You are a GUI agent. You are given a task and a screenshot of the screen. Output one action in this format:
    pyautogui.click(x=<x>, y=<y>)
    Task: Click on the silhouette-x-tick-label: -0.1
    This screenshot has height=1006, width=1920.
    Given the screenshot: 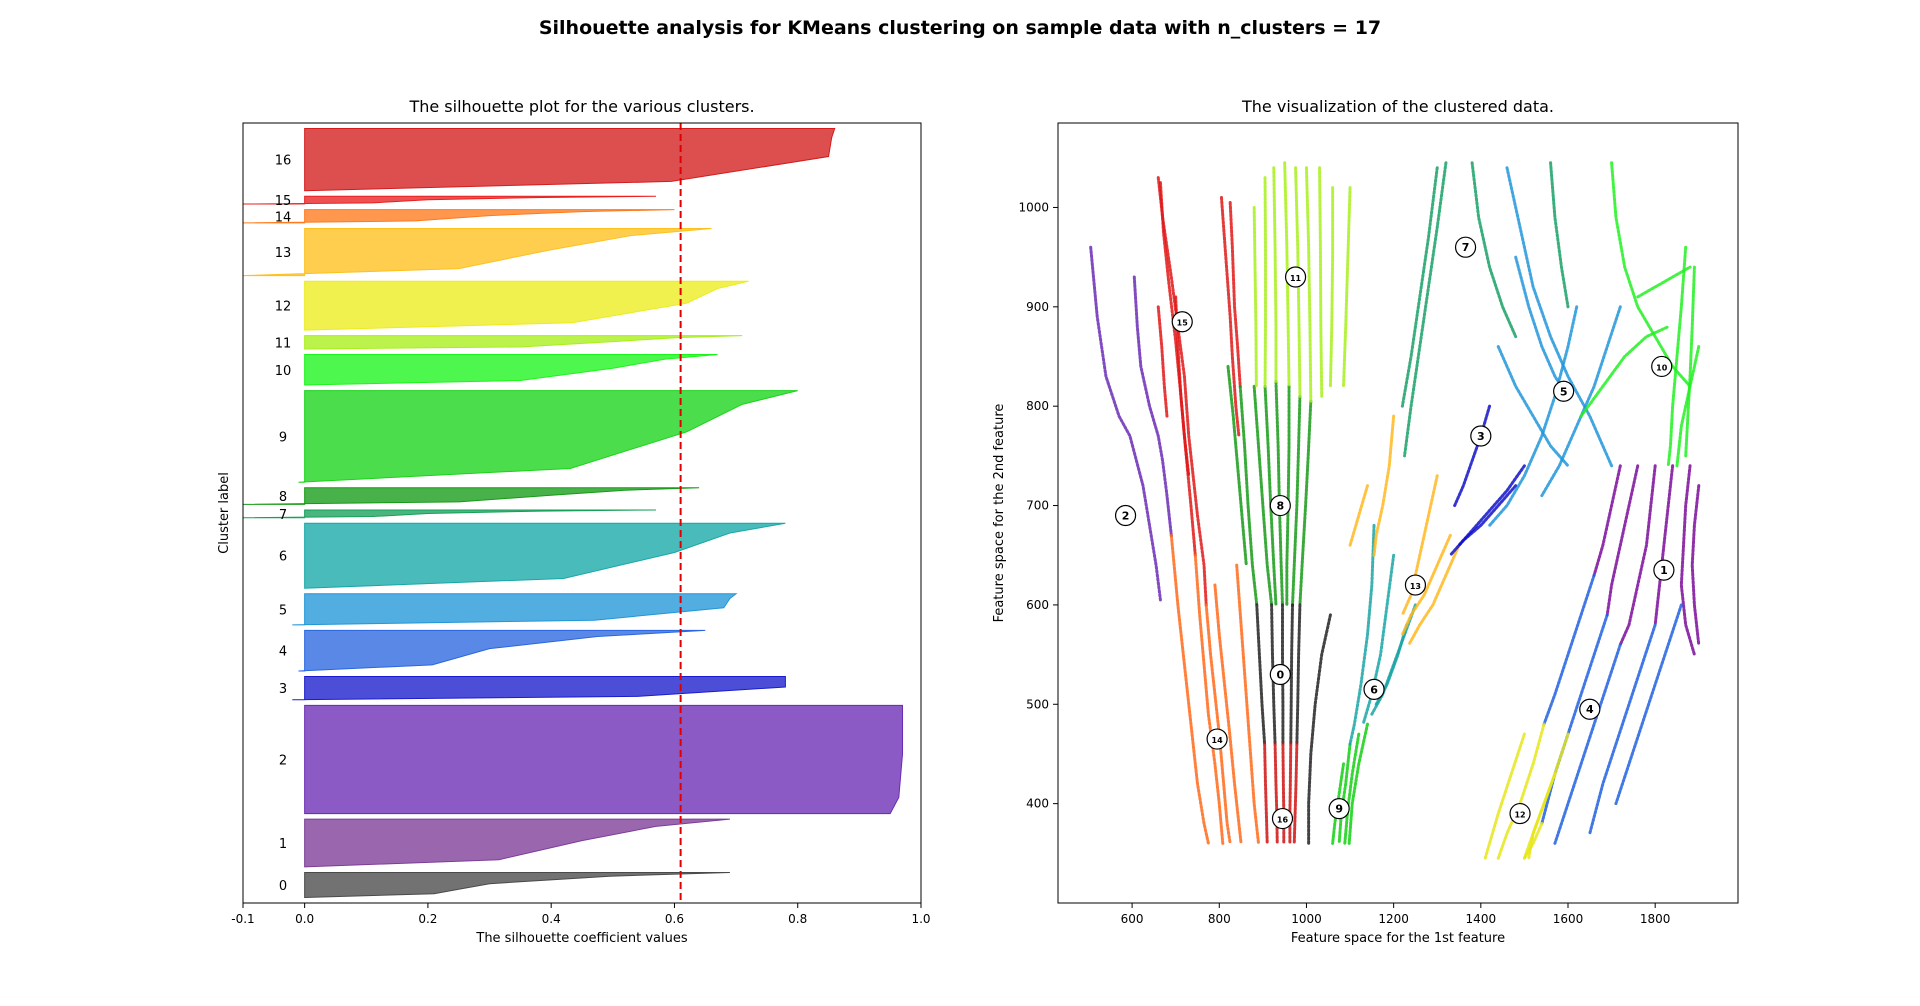 What is the action you would take?
    pyautogui.click(x=242, y=919)
    